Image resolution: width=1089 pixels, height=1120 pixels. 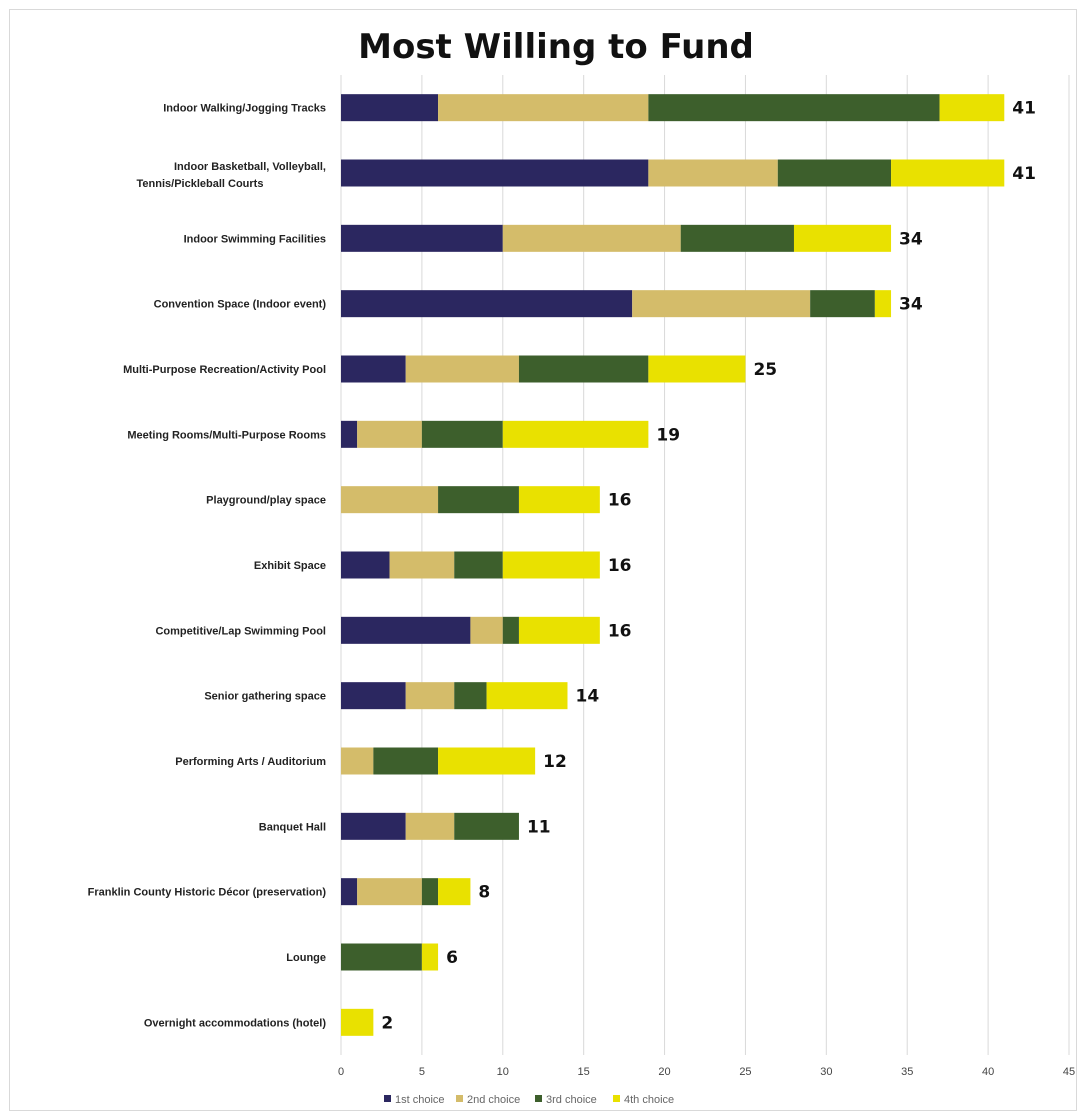 What do you see at coordinates (826, 1072) in the screenshot?
I see `x-tick-label: 30` at bounding box center [826, 1072].